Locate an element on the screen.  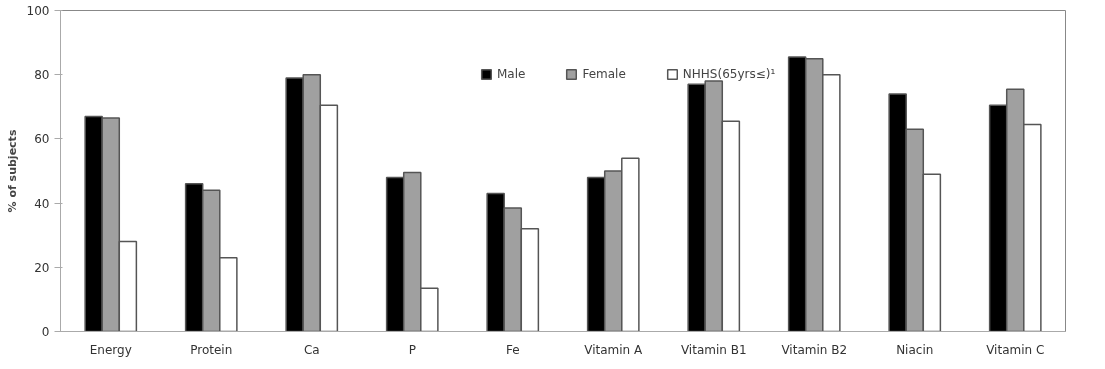
y-tick-label: 20 is located at coordinates (42, 267).